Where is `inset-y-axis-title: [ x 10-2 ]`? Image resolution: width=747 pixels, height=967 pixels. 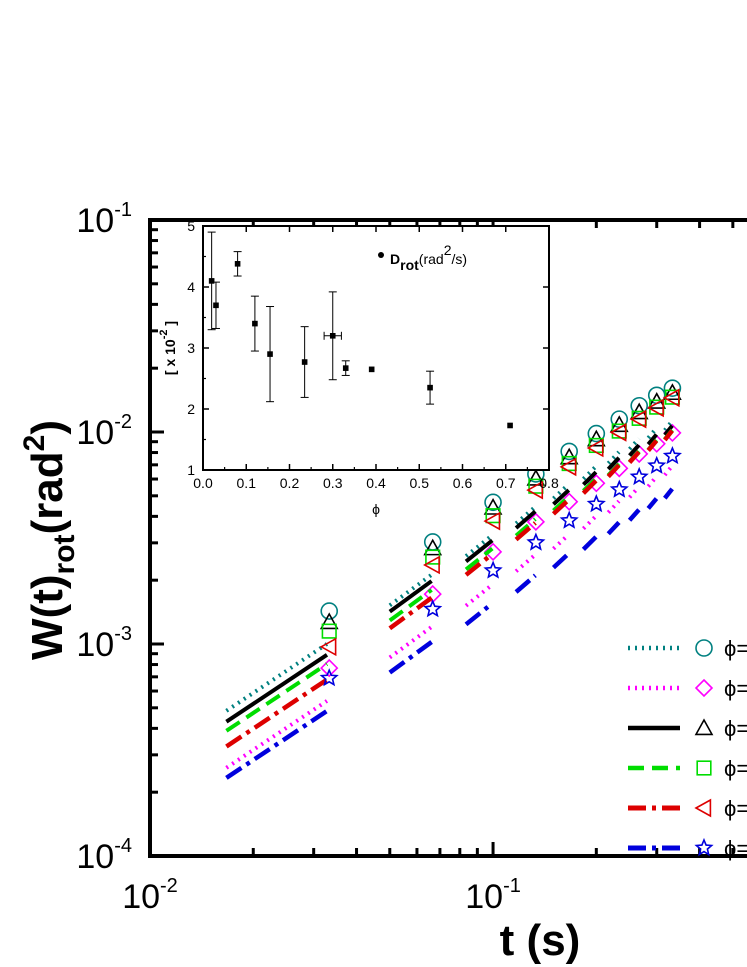 inset-y-axis-title: [ x 10-2 ] is located at coordinates (168, 348).